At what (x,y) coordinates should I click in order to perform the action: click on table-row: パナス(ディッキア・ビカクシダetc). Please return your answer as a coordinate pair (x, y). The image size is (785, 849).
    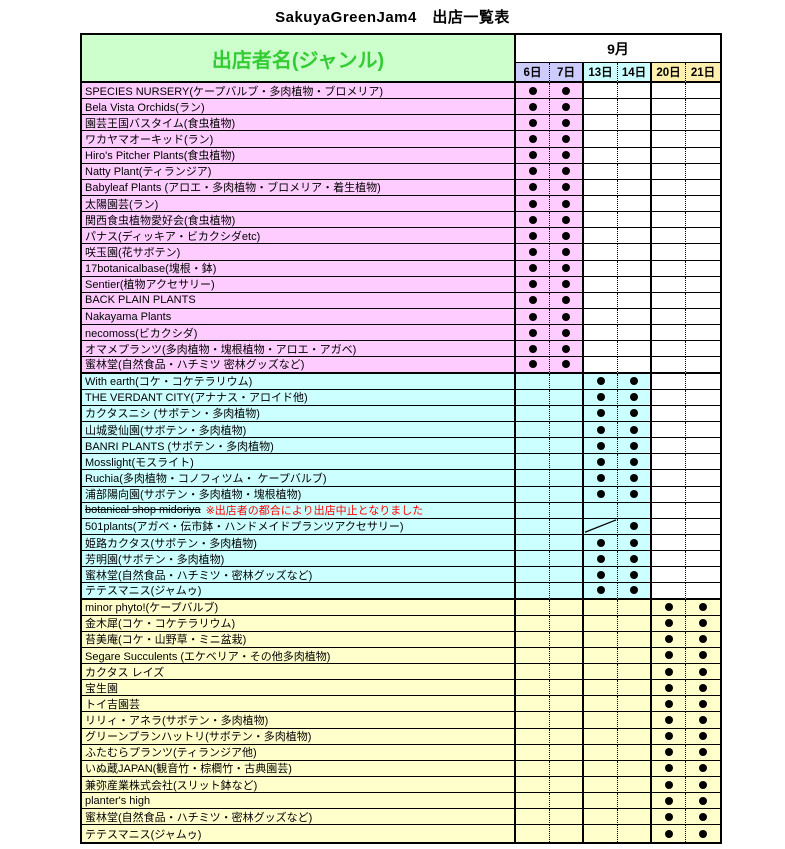
    Looking at the image, I should click on (401, 236).